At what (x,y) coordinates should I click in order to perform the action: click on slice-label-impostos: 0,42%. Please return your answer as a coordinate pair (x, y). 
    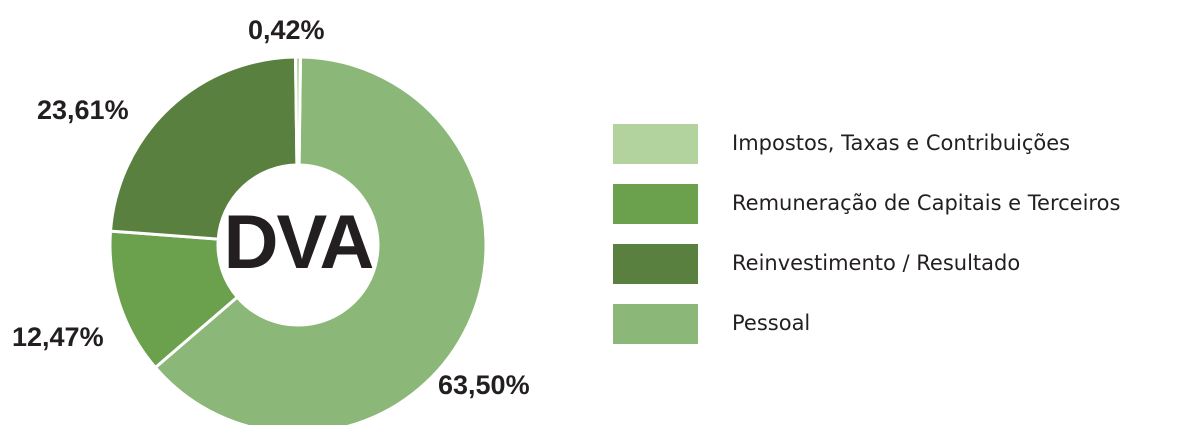
    Looking at the image, I should click on (286, 30).